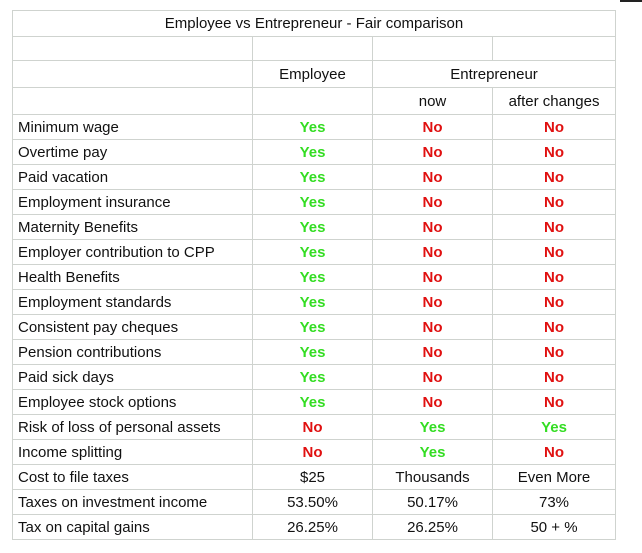 The height and width of the screenshot is (553, 642). What do you see at coordinates (132, 427) in the screenshot?
I see `row-label: Risk of loss of personal assets` at bounding box center [132, 427].